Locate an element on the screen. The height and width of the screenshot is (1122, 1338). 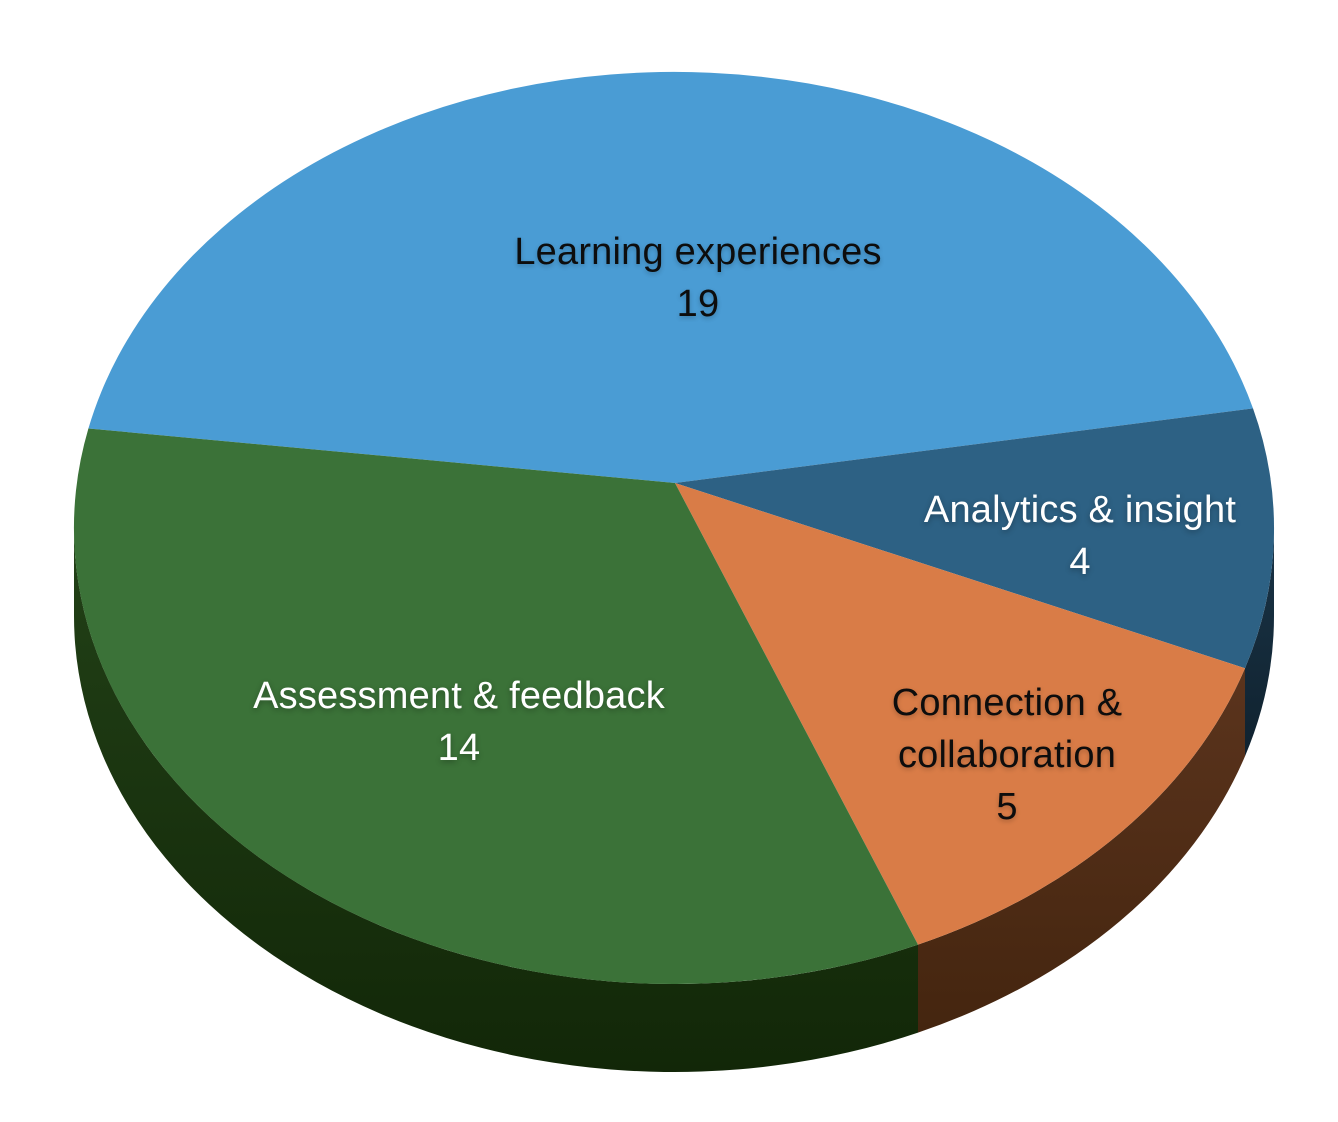
slice-label-text: Assessment & feedback is located at coordinates (459, 696).